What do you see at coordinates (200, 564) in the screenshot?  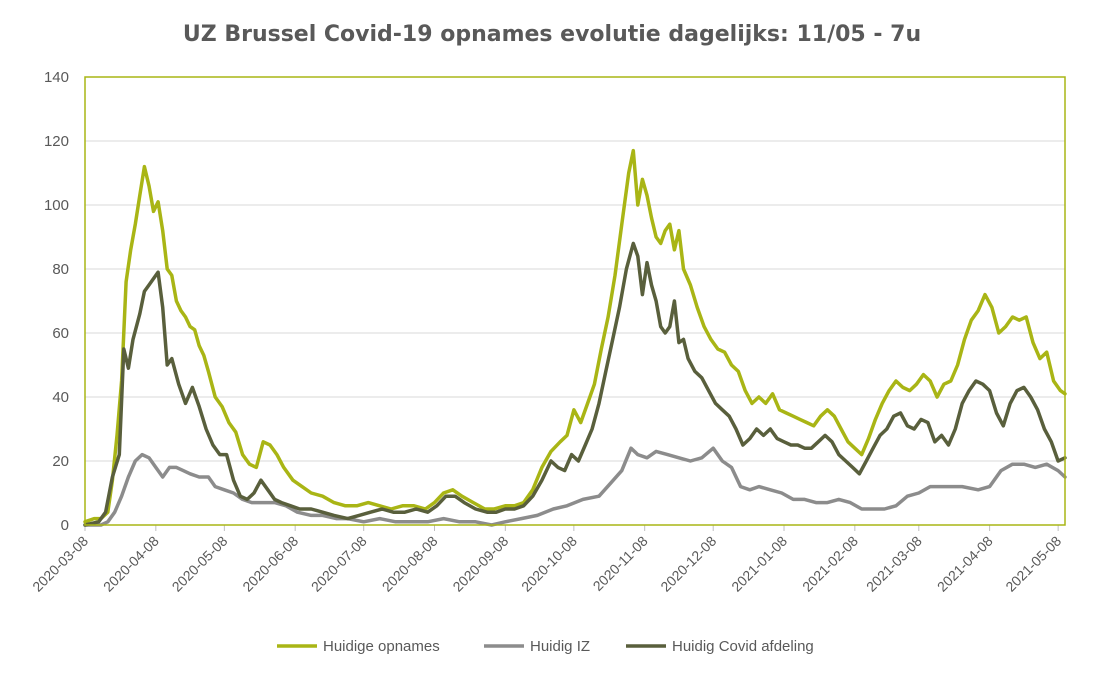 I see `x-tick-label: 2020-05-08` at bounding box center [200, 564].